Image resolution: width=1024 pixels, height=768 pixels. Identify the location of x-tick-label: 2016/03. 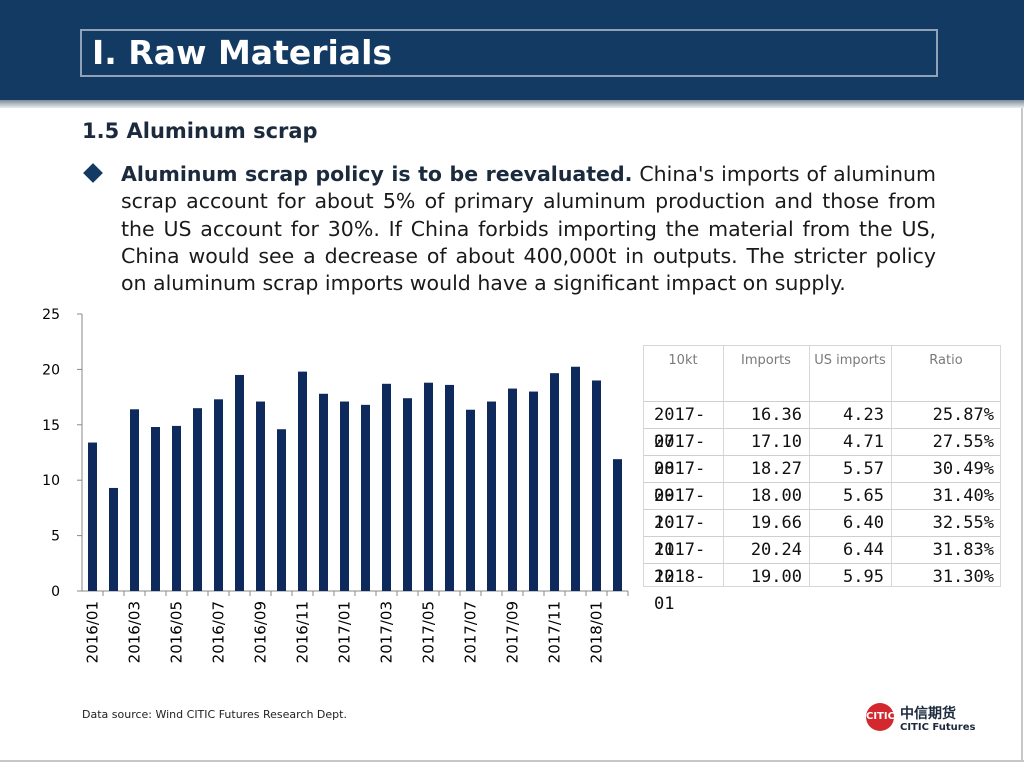
(135, 632).